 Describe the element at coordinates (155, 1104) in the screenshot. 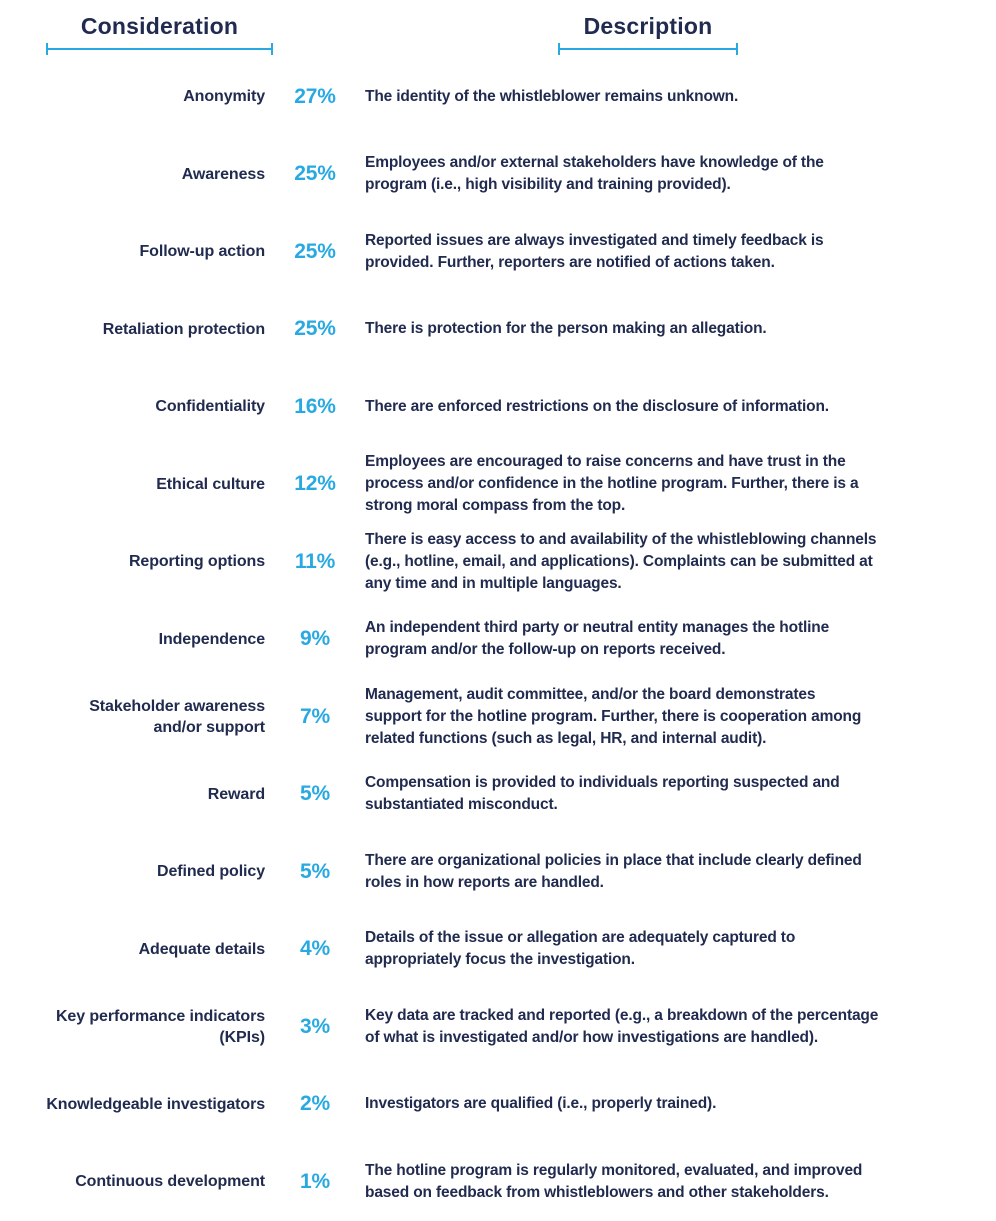

I see `consideration-label: Knowledgeable investigators` at that location.